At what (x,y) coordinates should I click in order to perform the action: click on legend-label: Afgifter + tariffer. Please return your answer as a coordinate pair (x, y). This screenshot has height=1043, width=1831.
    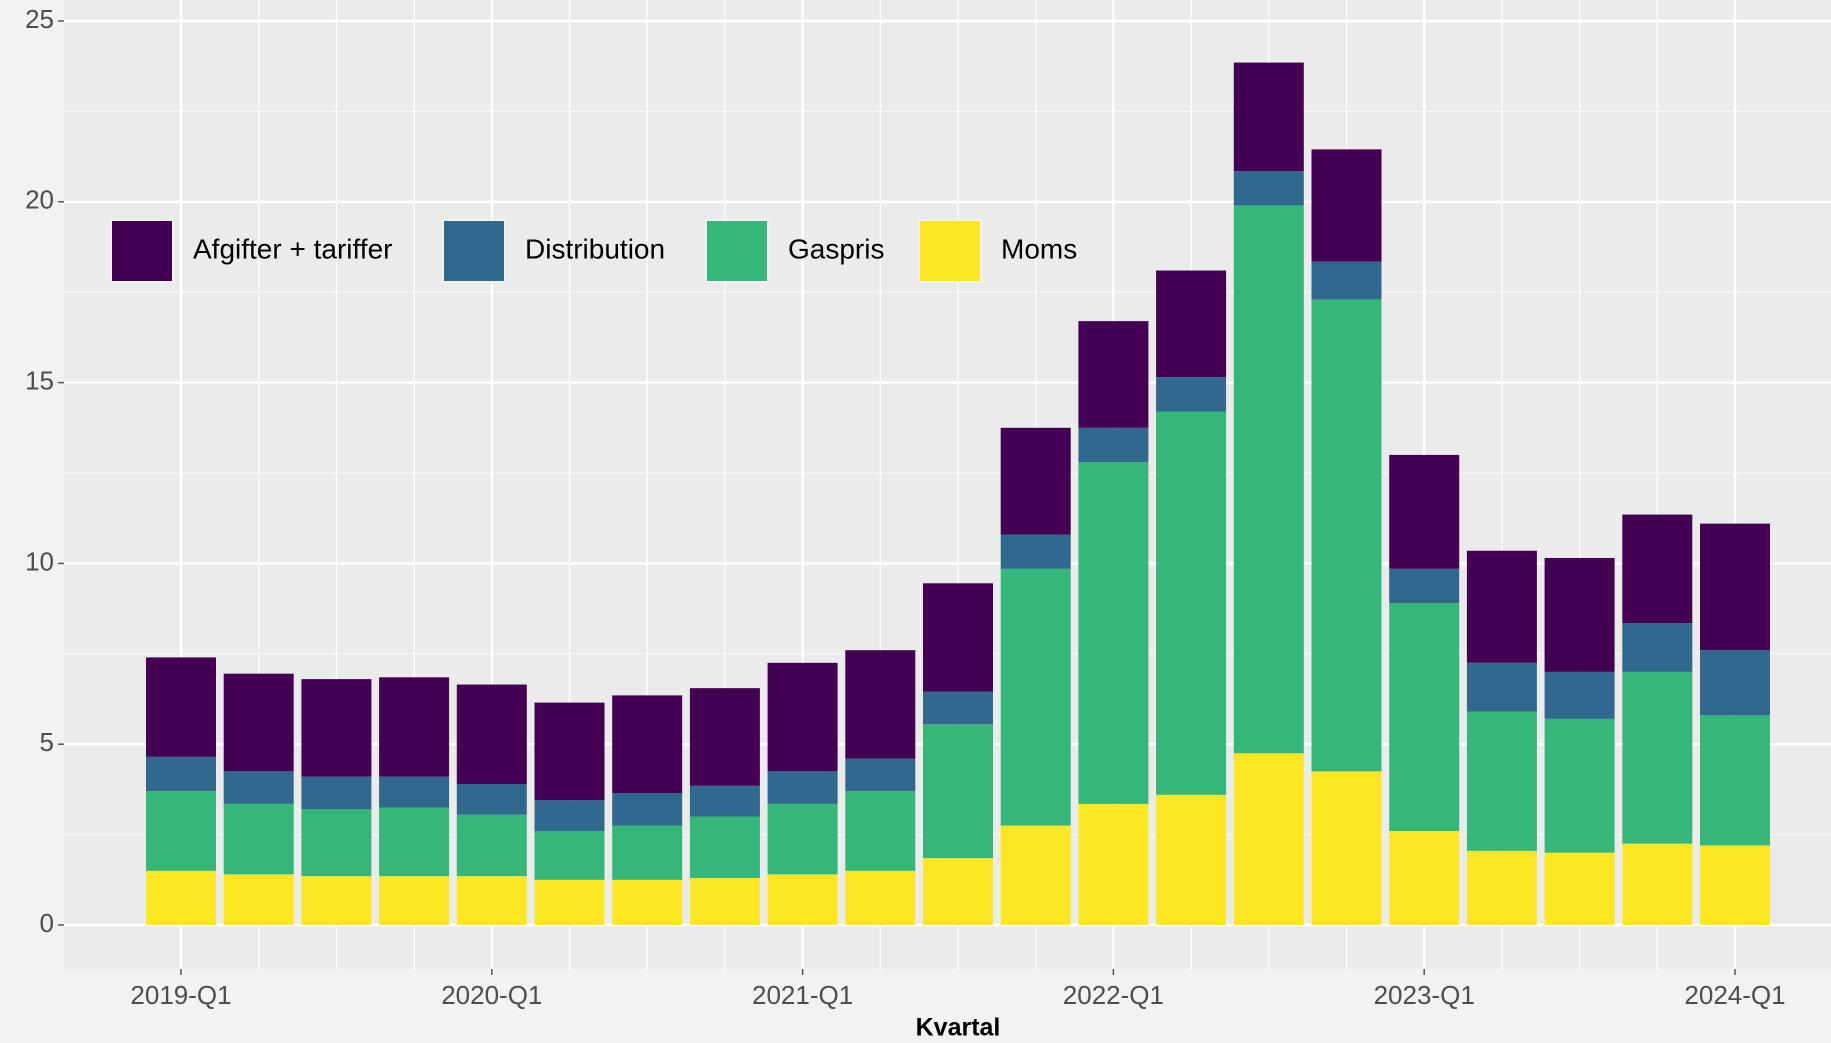
    Looking at the image, I should click on (292, 248).